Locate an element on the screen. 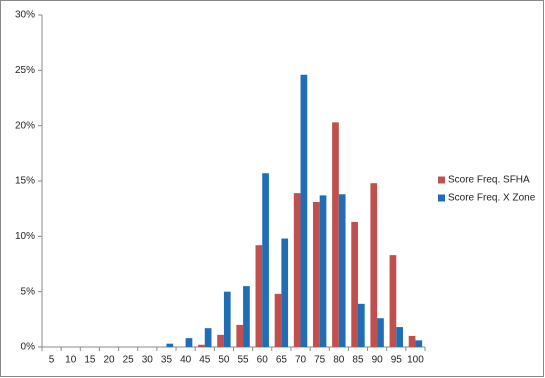 The width and height of the screenshot is (545, 378). x-tick-label: 65 is located at coordinates (282, 360).